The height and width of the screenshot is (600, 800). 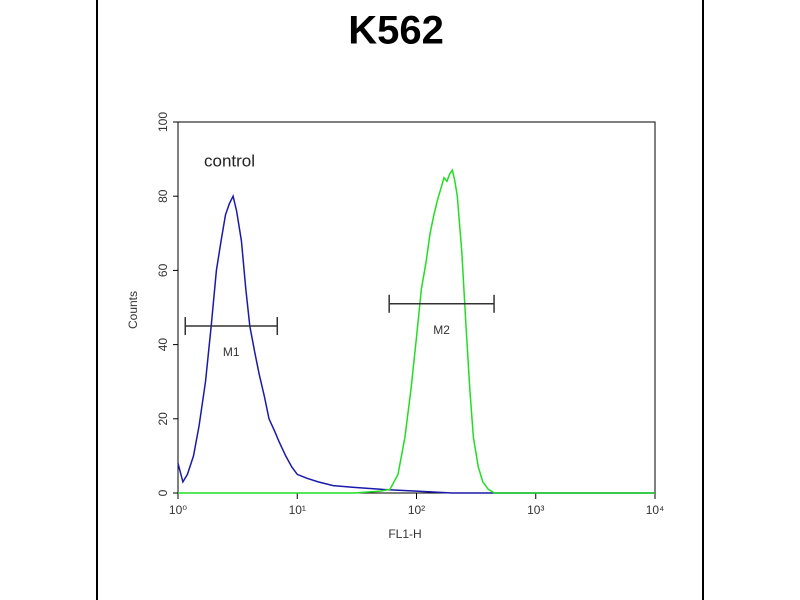 I want to click on y-tick-label: 60, so click(x=163, y=270).